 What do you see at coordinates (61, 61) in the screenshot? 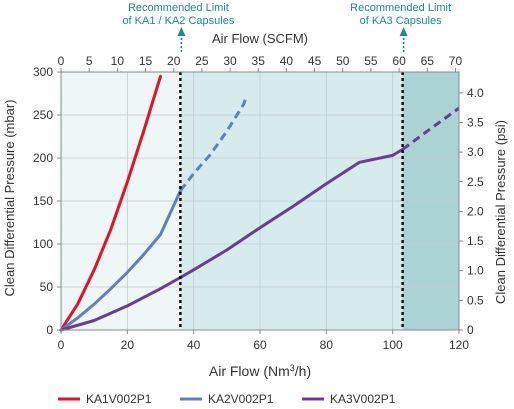
I see `x-top-tick-label: 0` at bounding box center [61, 61].